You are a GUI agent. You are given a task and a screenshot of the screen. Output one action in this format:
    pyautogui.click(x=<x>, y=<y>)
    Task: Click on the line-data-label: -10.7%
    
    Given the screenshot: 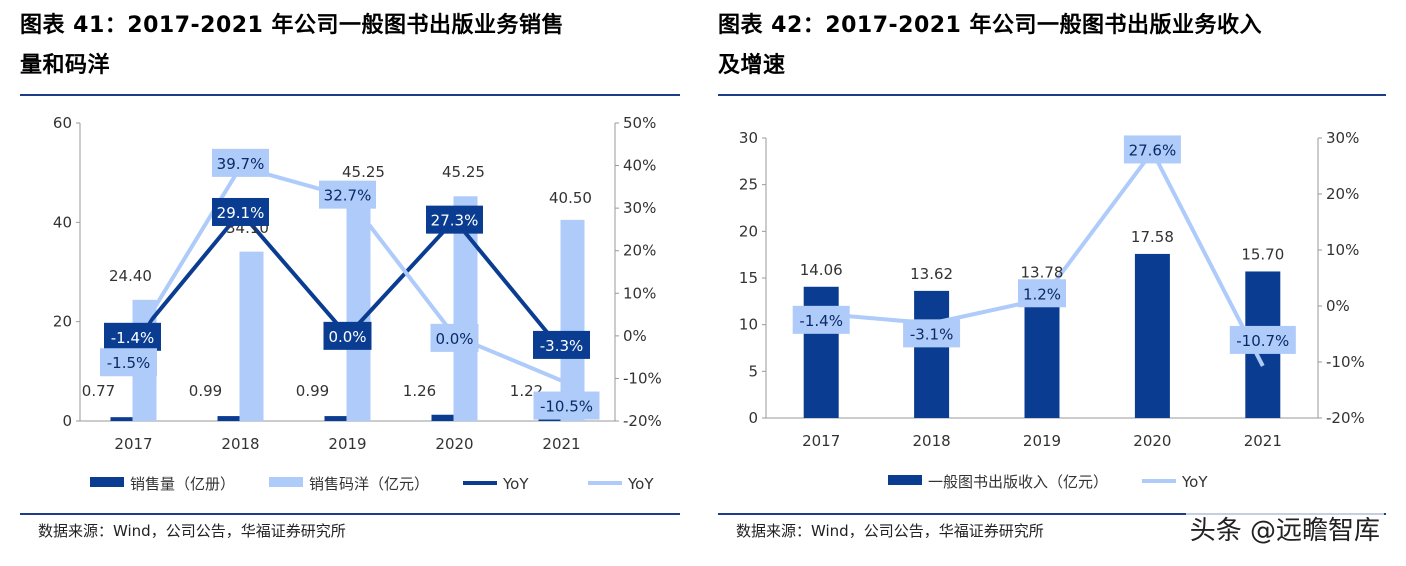 What is the action you would take?
    pyautogui.click(x=1262, y=341)
    